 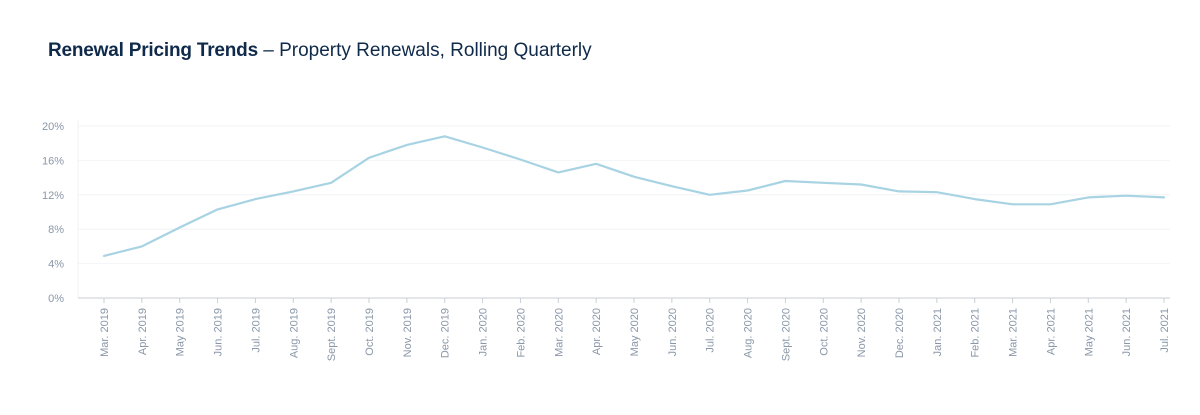 I want to click on y-tick-label: 4%, so click(x=56, y=265).